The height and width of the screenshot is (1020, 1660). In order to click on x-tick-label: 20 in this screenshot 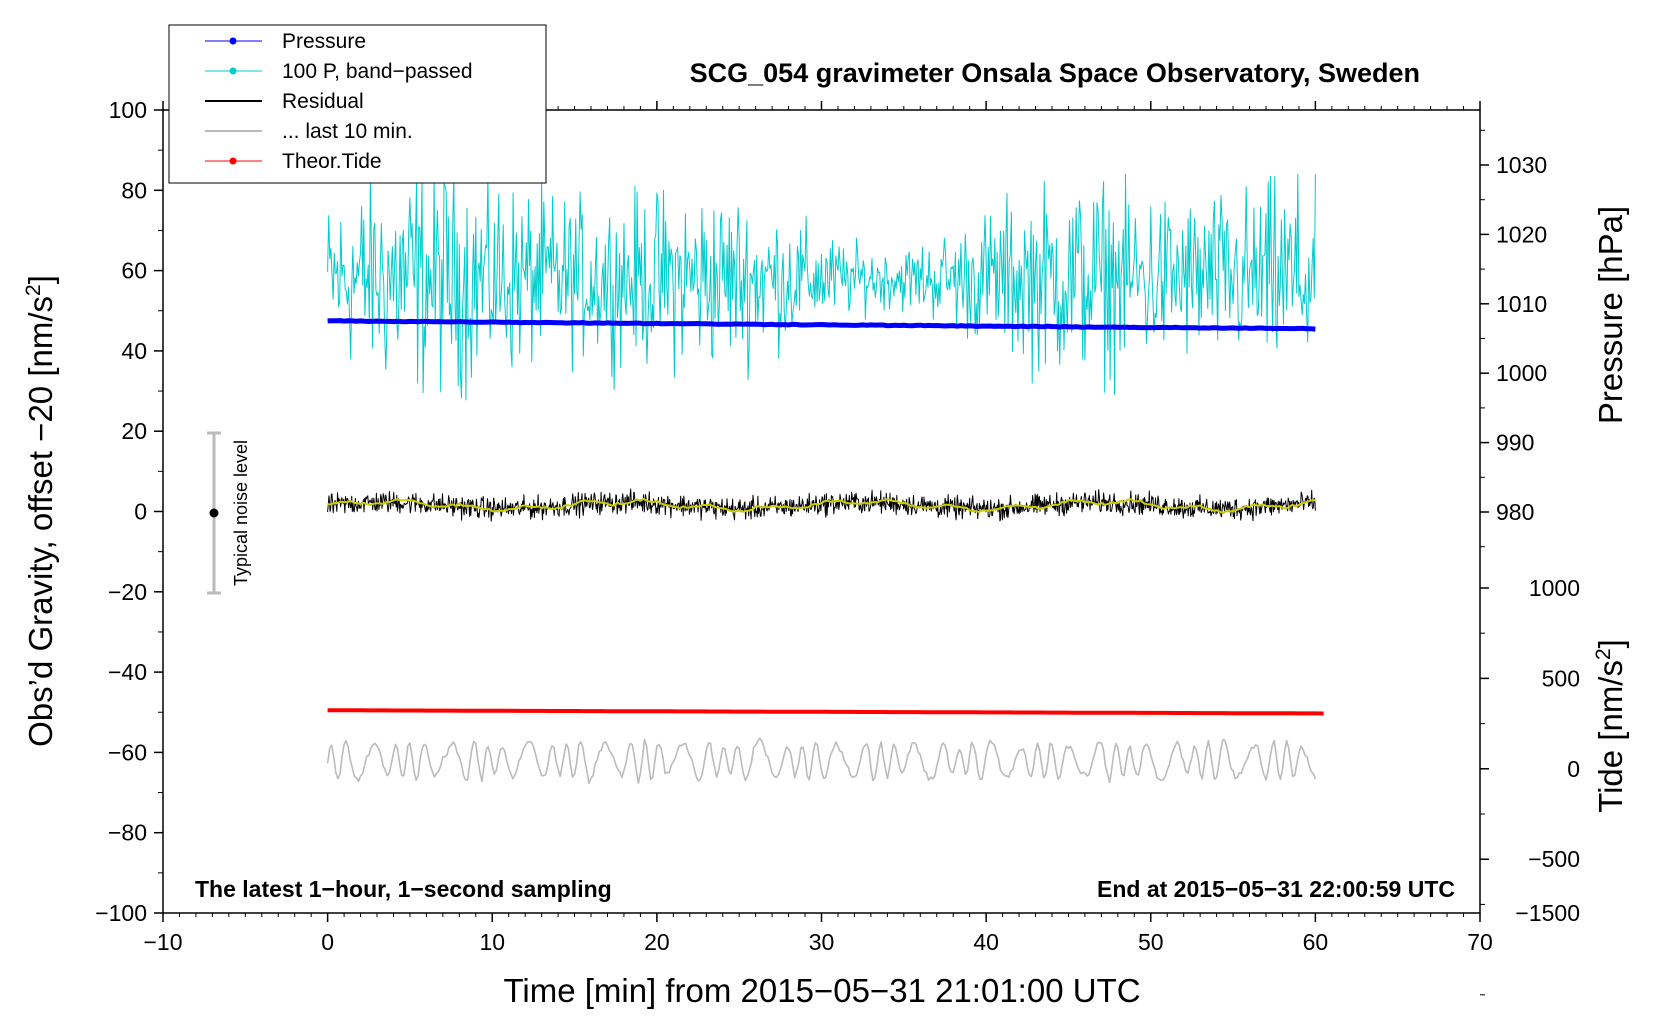, I will do `click(657, 942)`.